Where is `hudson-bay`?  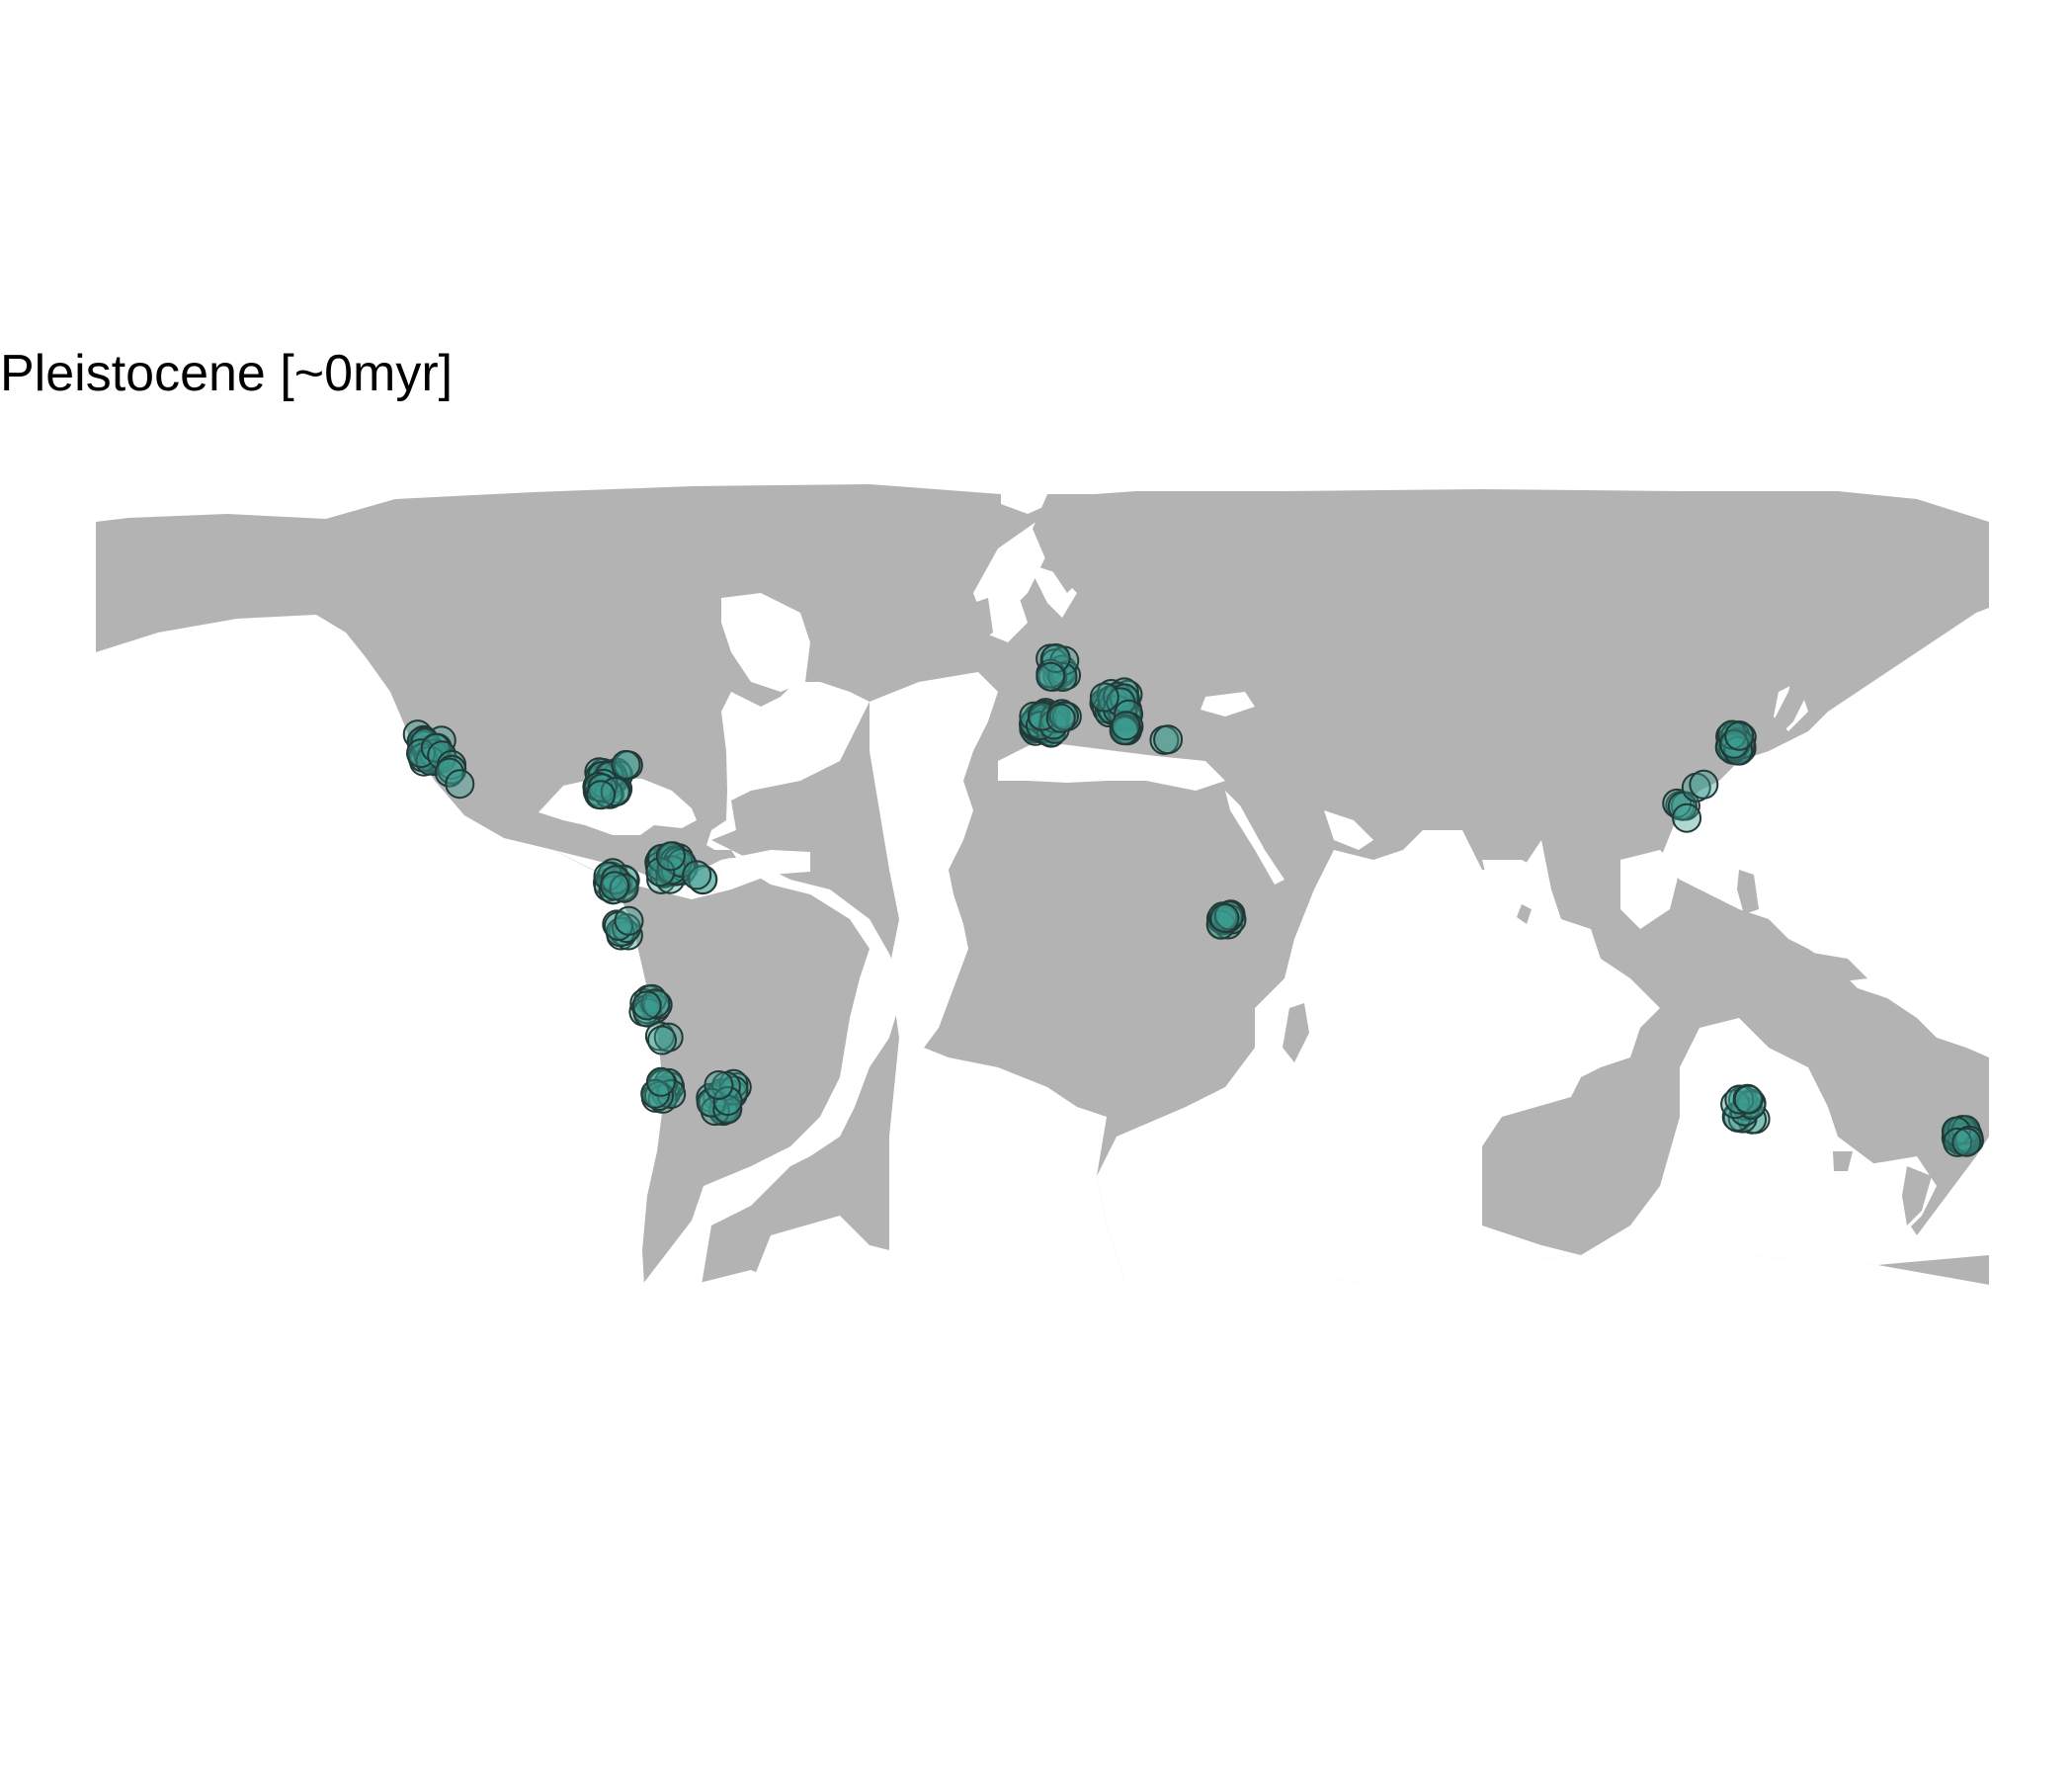 hudson-bay is located at coordinates (766, 642).